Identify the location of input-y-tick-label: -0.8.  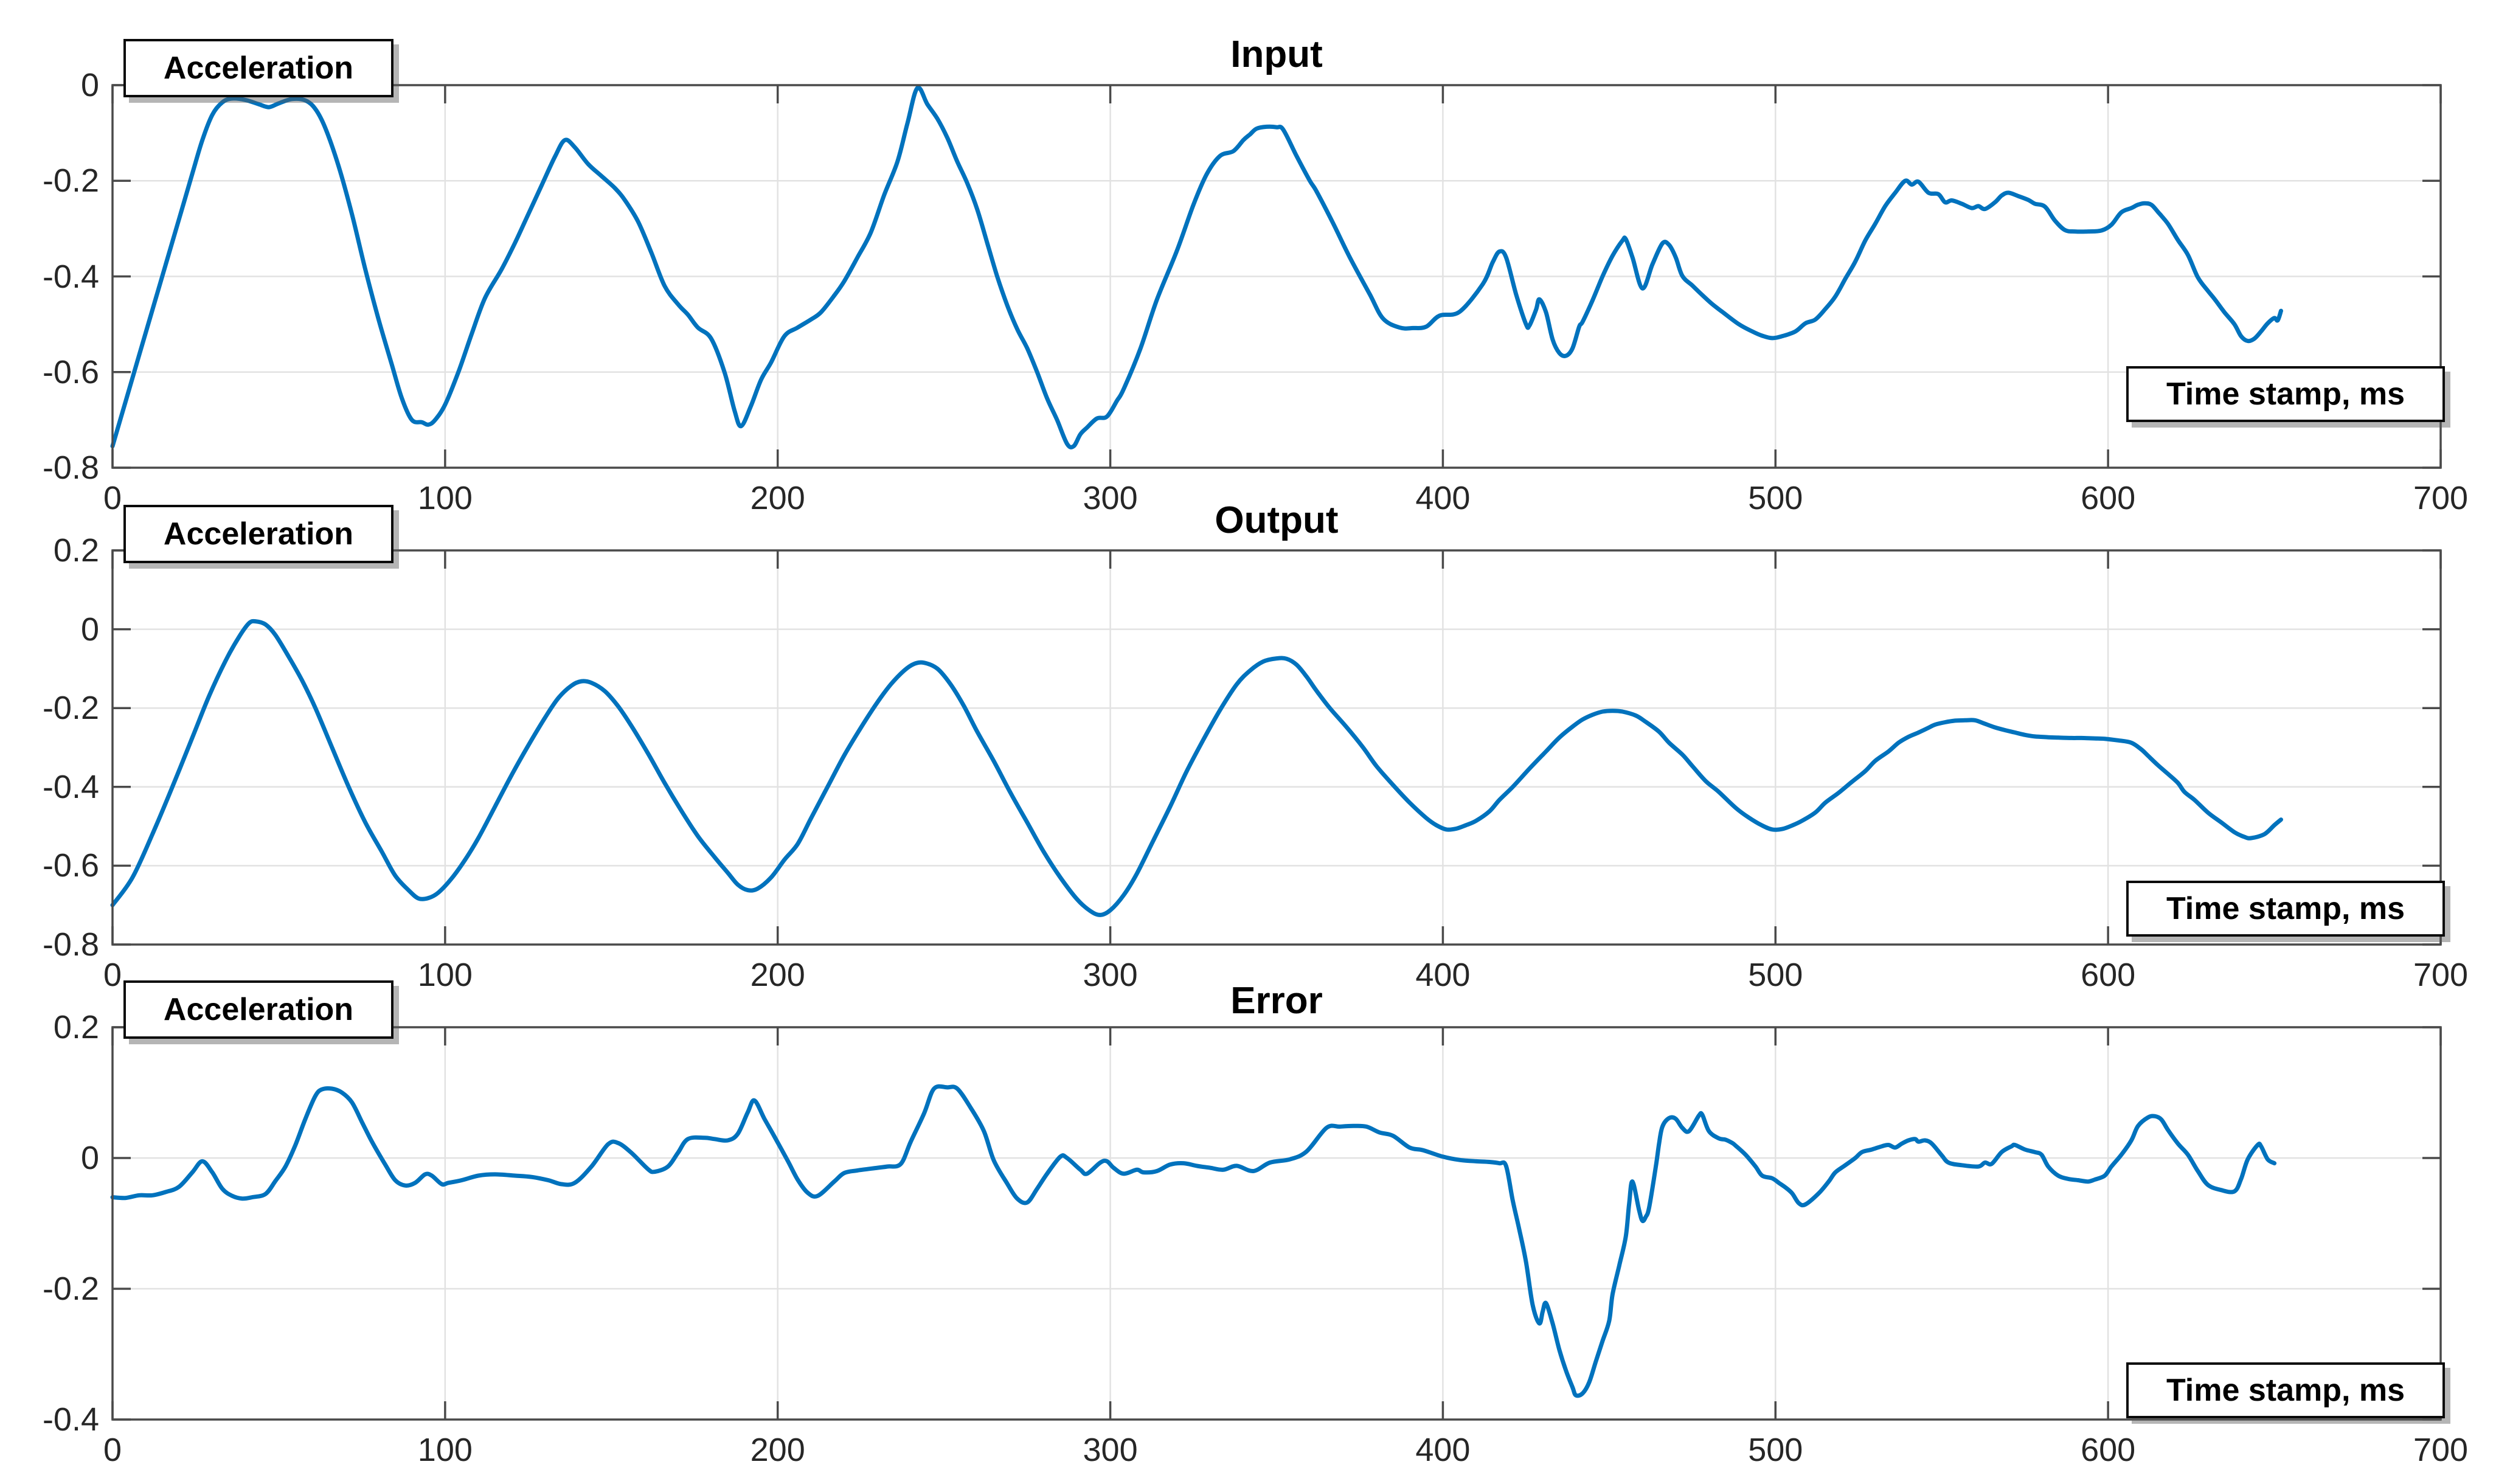
(70, 467).